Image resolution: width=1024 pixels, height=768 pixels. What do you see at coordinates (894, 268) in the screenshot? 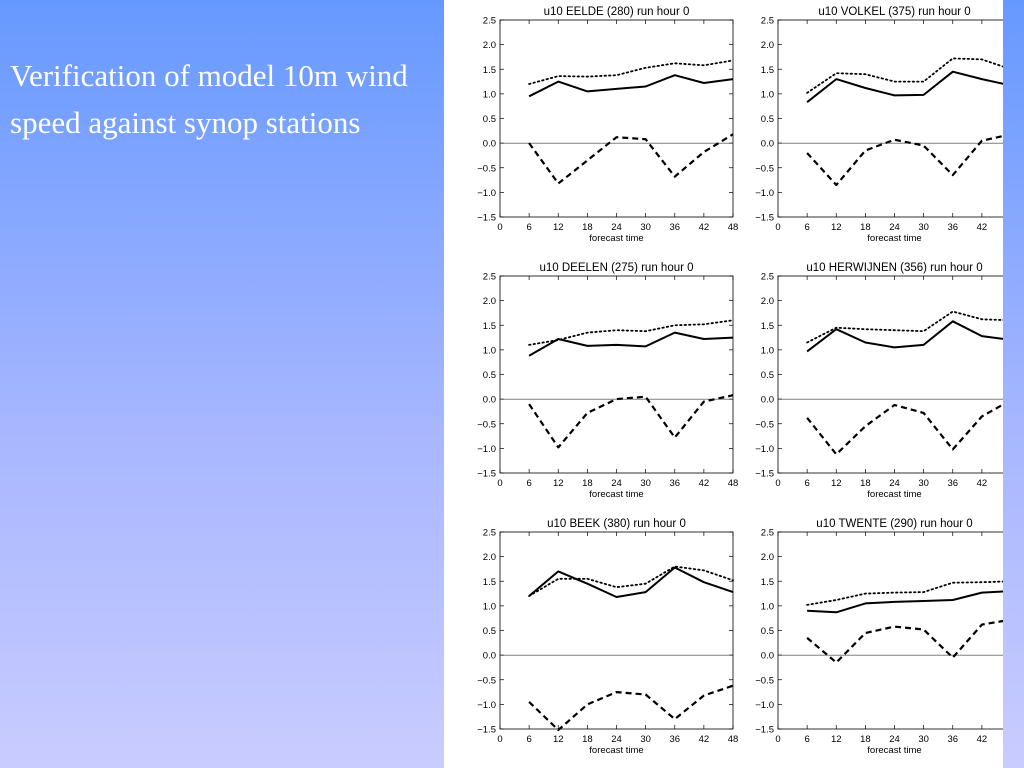
I see `chart-title: u10 HERWIJNEN (356) run hour 0` at bounding box center [894, 268].